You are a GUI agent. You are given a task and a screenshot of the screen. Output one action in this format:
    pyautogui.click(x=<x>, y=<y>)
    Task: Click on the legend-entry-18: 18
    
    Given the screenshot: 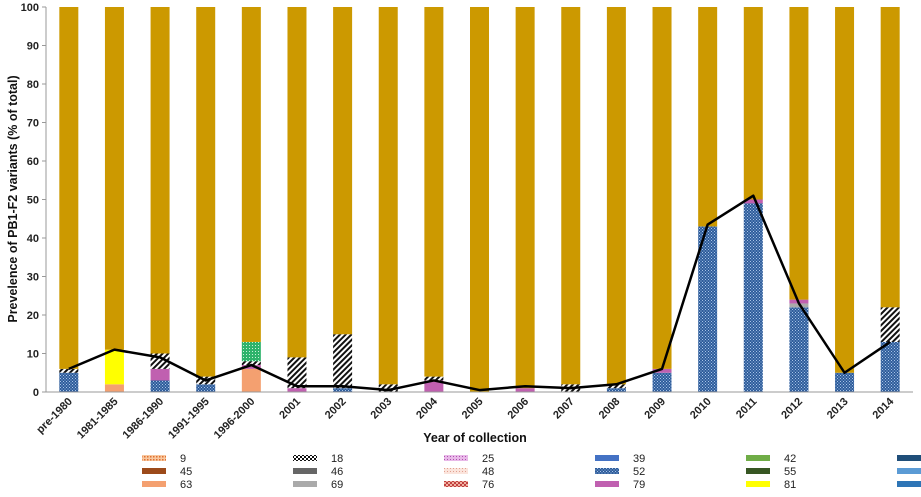 What is the action you would take?
    pyautogui.click(x=318, y=459)
    